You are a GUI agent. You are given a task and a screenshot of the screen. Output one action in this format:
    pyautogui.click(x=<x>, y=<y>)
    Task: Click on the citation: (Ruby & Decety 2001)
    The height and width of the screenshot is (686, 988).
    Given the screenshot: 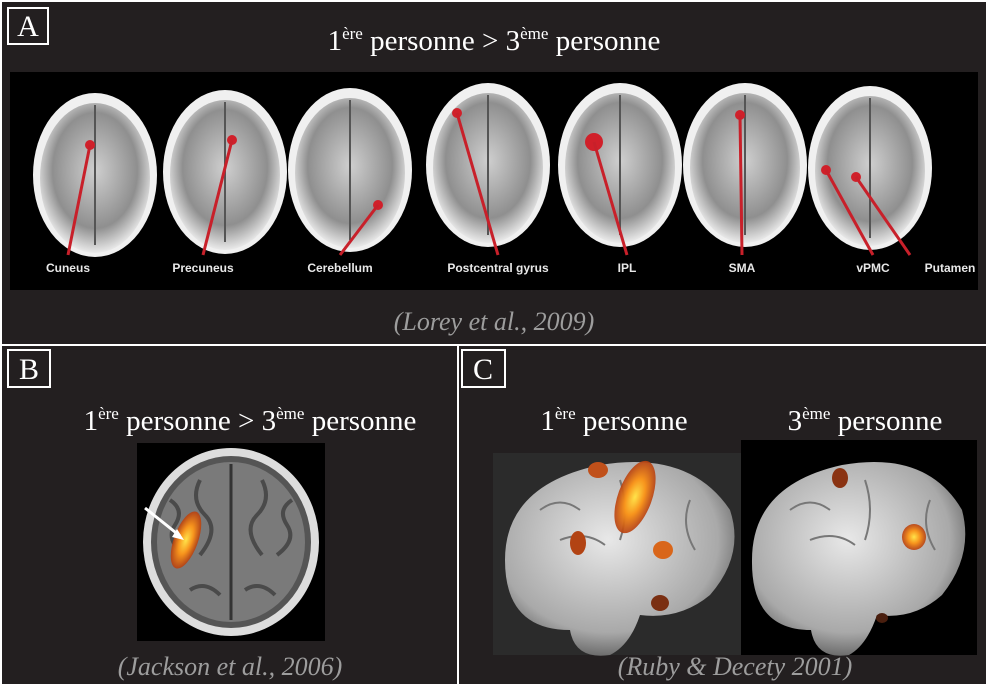 What is the action you would take?
    pyautogui.click(x=735, y=666)
    